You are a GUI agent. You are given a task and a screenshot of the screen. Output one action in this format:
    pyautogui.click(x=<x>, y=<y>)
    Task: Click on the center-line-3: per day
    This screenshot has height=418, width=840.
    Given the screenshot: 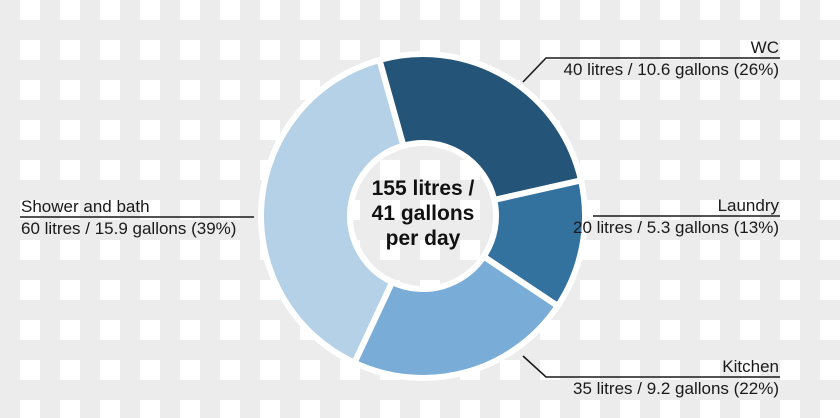 What is the action you would take?
    pyautogui.click(x=423, y=238)
    